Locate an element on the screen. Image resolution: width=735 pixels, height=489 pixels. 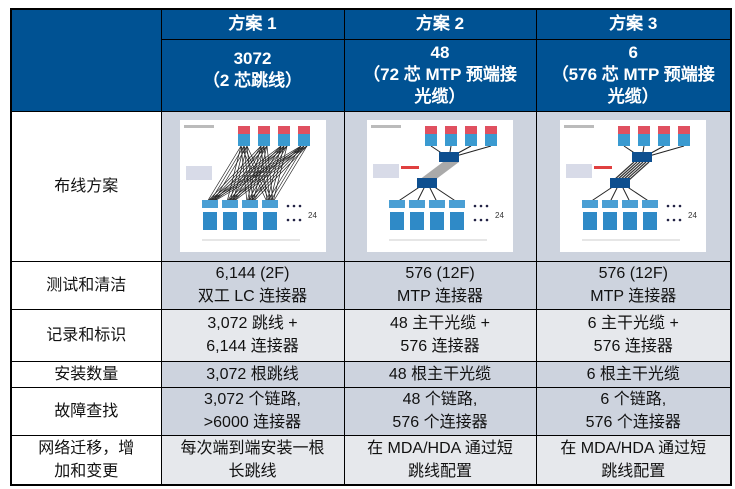
option-2-summary: 48 （72 芯 MTP 预端接光缆） is located at coordinates (440, 75).